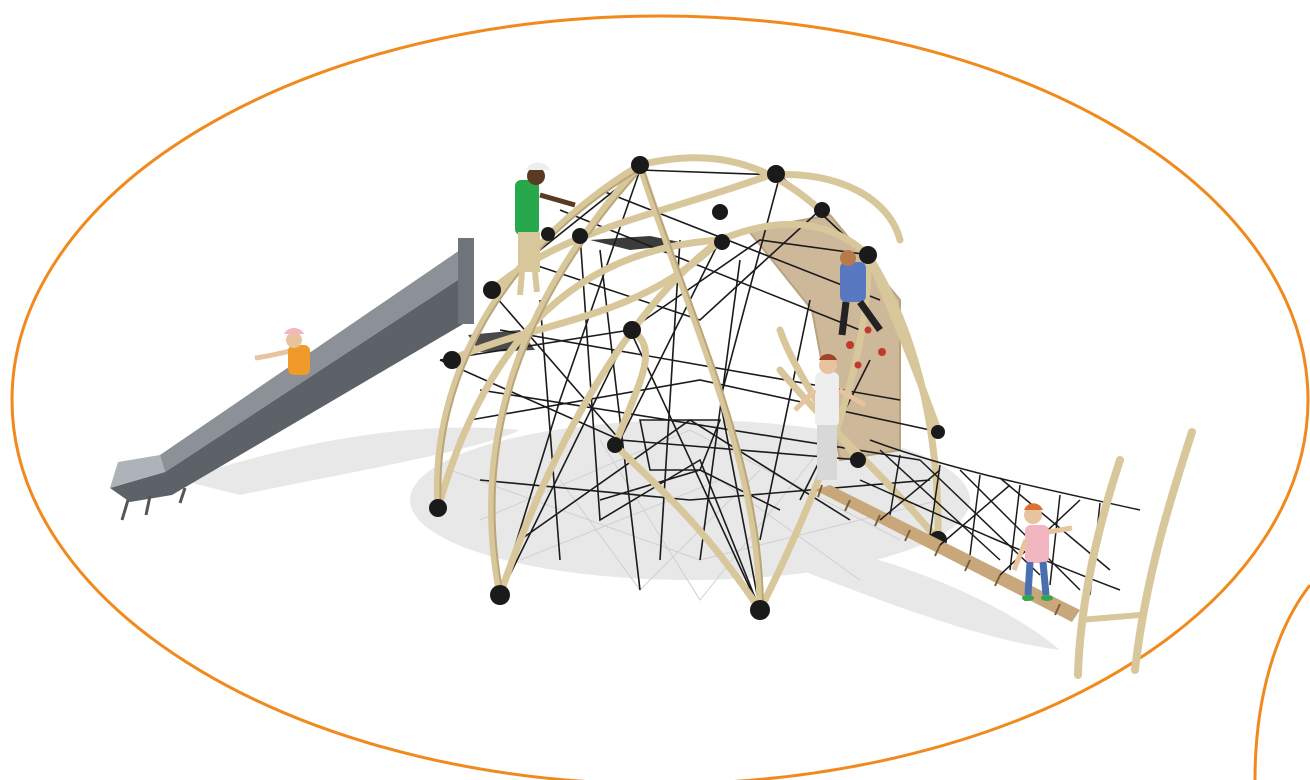 This screenshot has height=780, width=1310. What do you see at coordinates (282, 351) in the screenshot?
I see `child-figure-slide` at bounding box center [282, 351].